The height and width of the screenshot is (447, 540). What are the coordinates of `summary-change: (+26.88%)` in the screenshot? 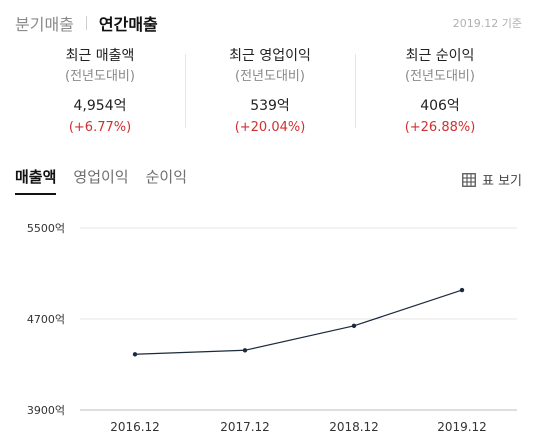 It's located at (440, 127).